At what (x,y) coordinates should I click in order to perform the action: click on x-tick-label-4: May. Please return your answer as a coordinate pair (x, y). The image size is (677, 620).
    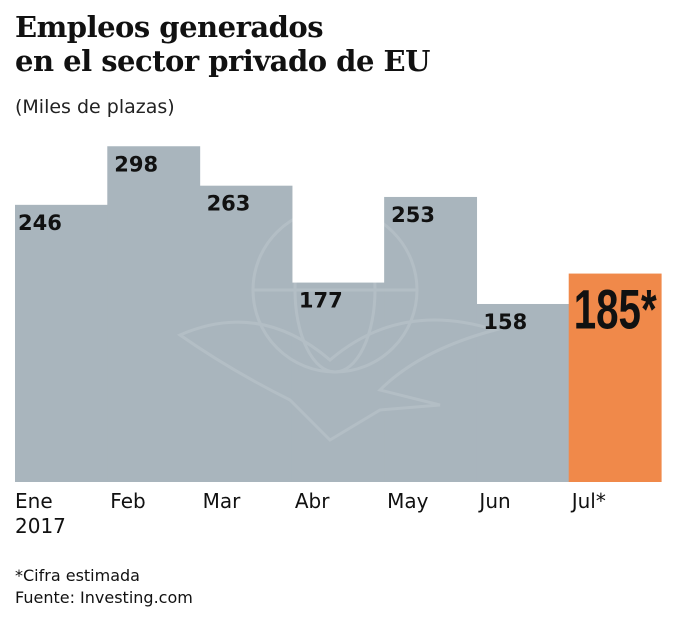
    Looking at the image, I should click on (408, 501).